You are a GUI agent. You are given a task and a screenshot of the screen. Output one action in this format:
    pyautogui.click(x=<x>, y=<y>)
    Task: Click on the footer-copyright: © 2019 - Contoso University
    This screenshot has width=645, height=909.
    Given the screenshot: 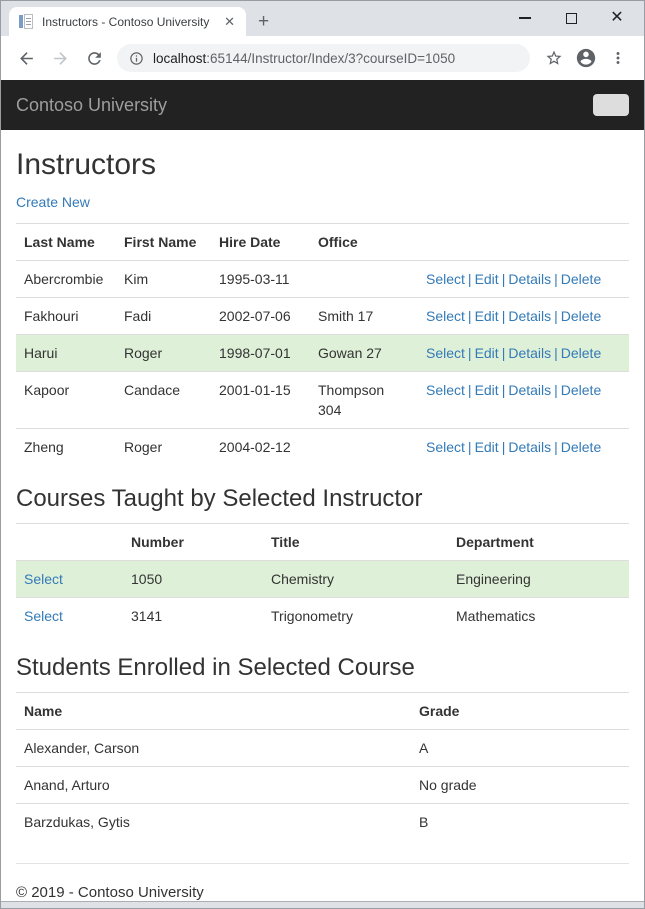 What is the action you would take?
    pyautogui.click(x=110, y=892)
    